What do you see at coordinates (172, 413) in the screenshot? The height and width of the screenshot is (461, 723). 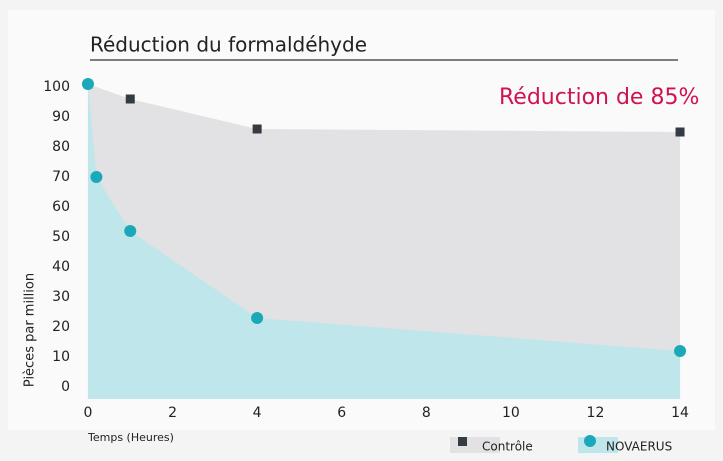 I see `x-tick-label: 2` at bounding box center [172, 413].